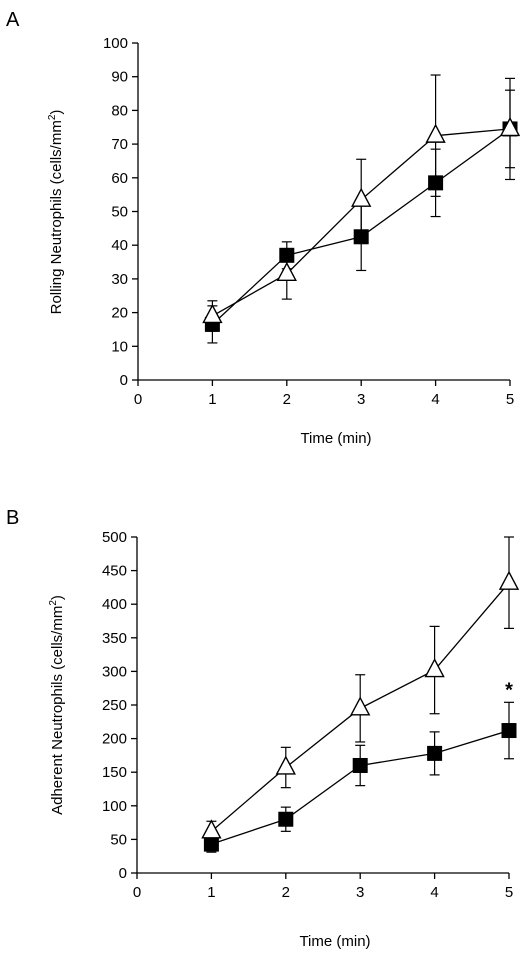  Describe the element at coordinates (137, 892) in the screenshot. I see `panel-b-x-tick-label: 0` at that location.